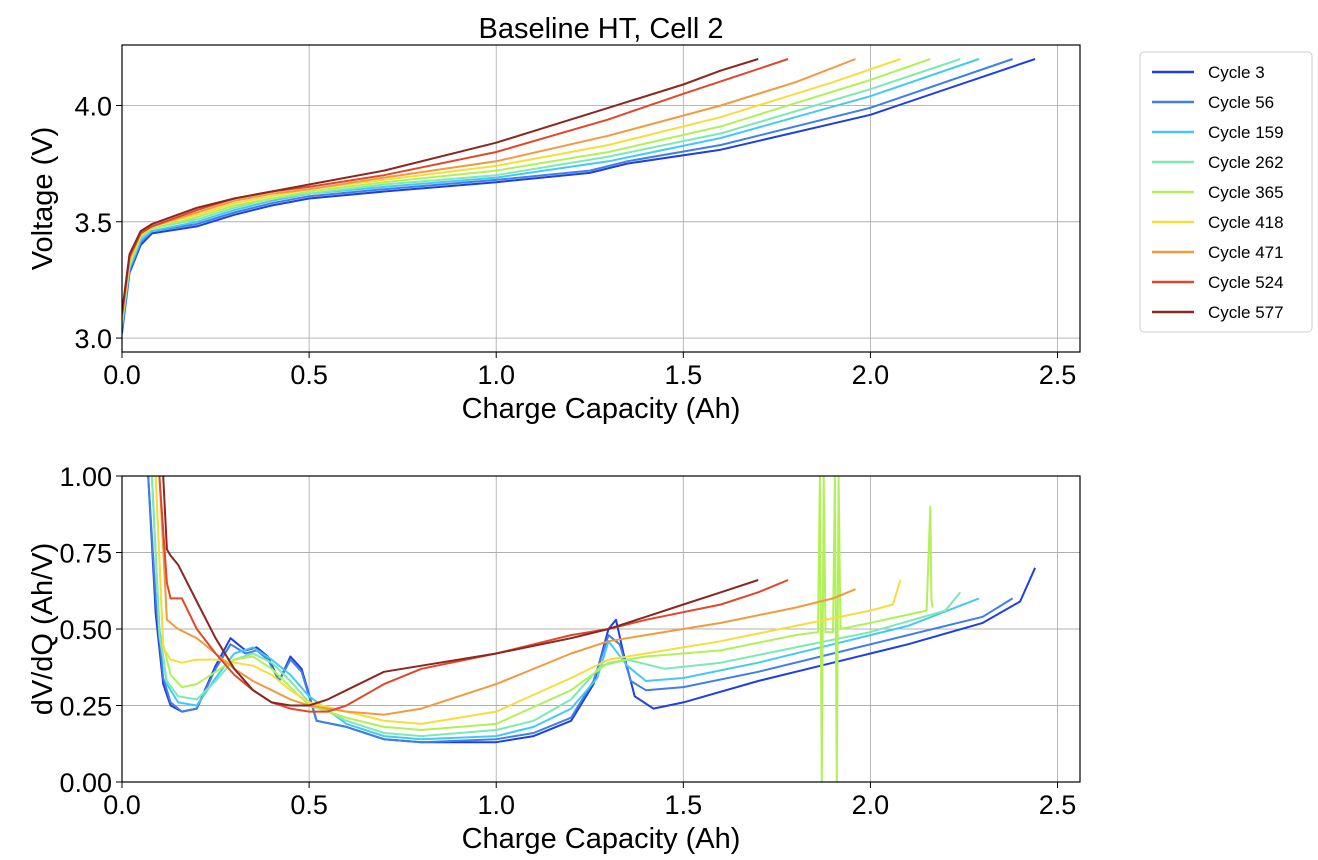  What do you see at coordinates (93, 223) in the screenshot?
I see `y-tick-label: 3.5` at bounding box center [93, 223].